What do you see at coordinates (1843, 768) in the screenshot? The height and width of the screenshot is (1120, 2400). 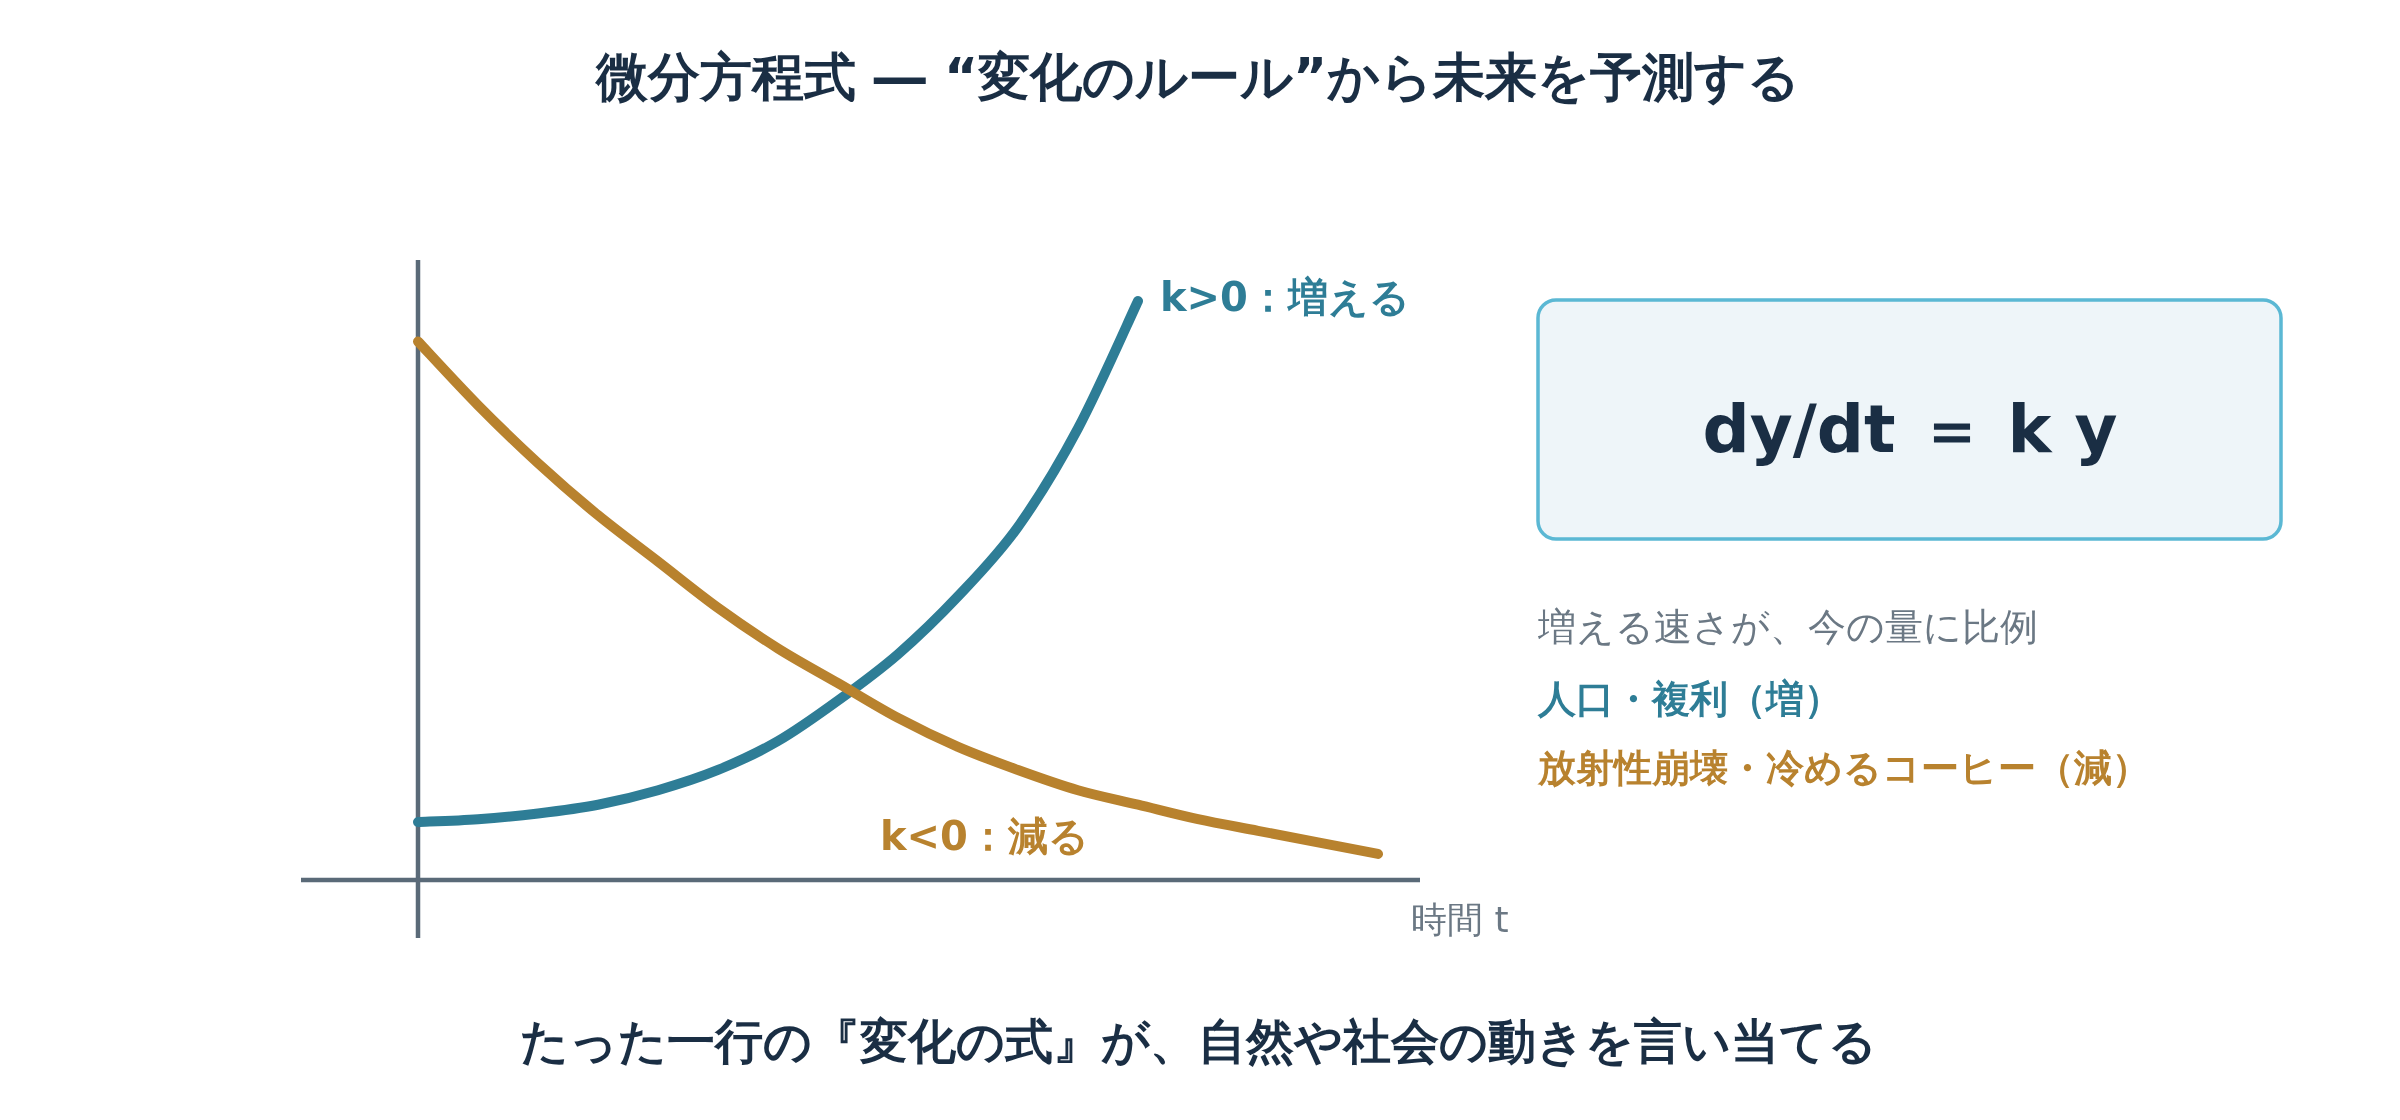 I see `text: 放射性崩壊・冷めるコーヒー（減）` at bounding box center [1843, 768].